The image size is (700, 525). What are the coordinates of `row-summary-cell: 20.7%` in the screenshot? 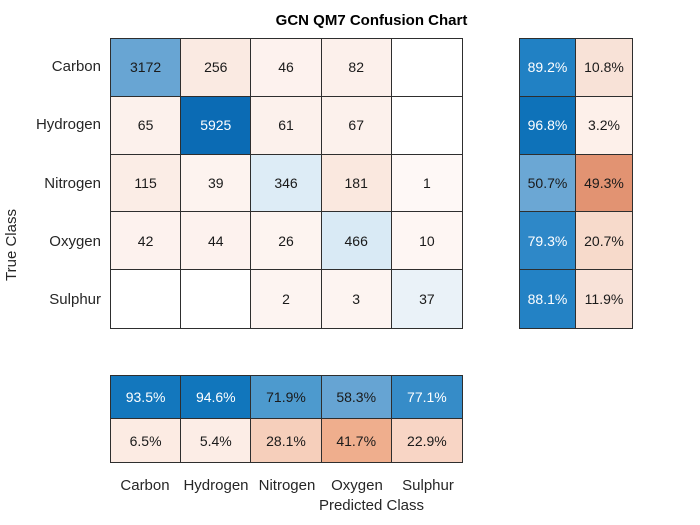 It's located at (604, 241).